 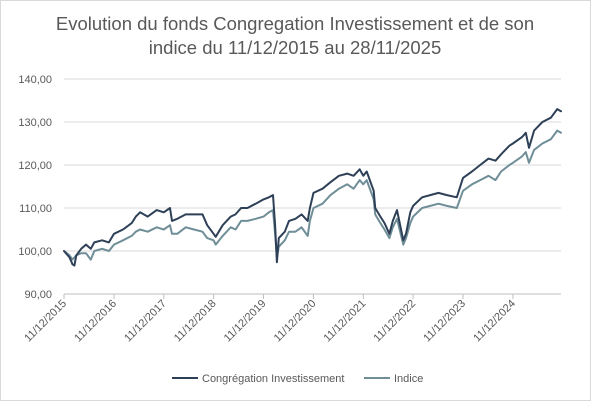 What do you see at coordinates (444, 321) in the screenshot?
I see `x-tick-label: 11/12/2023` at bounding box center [444, 321].